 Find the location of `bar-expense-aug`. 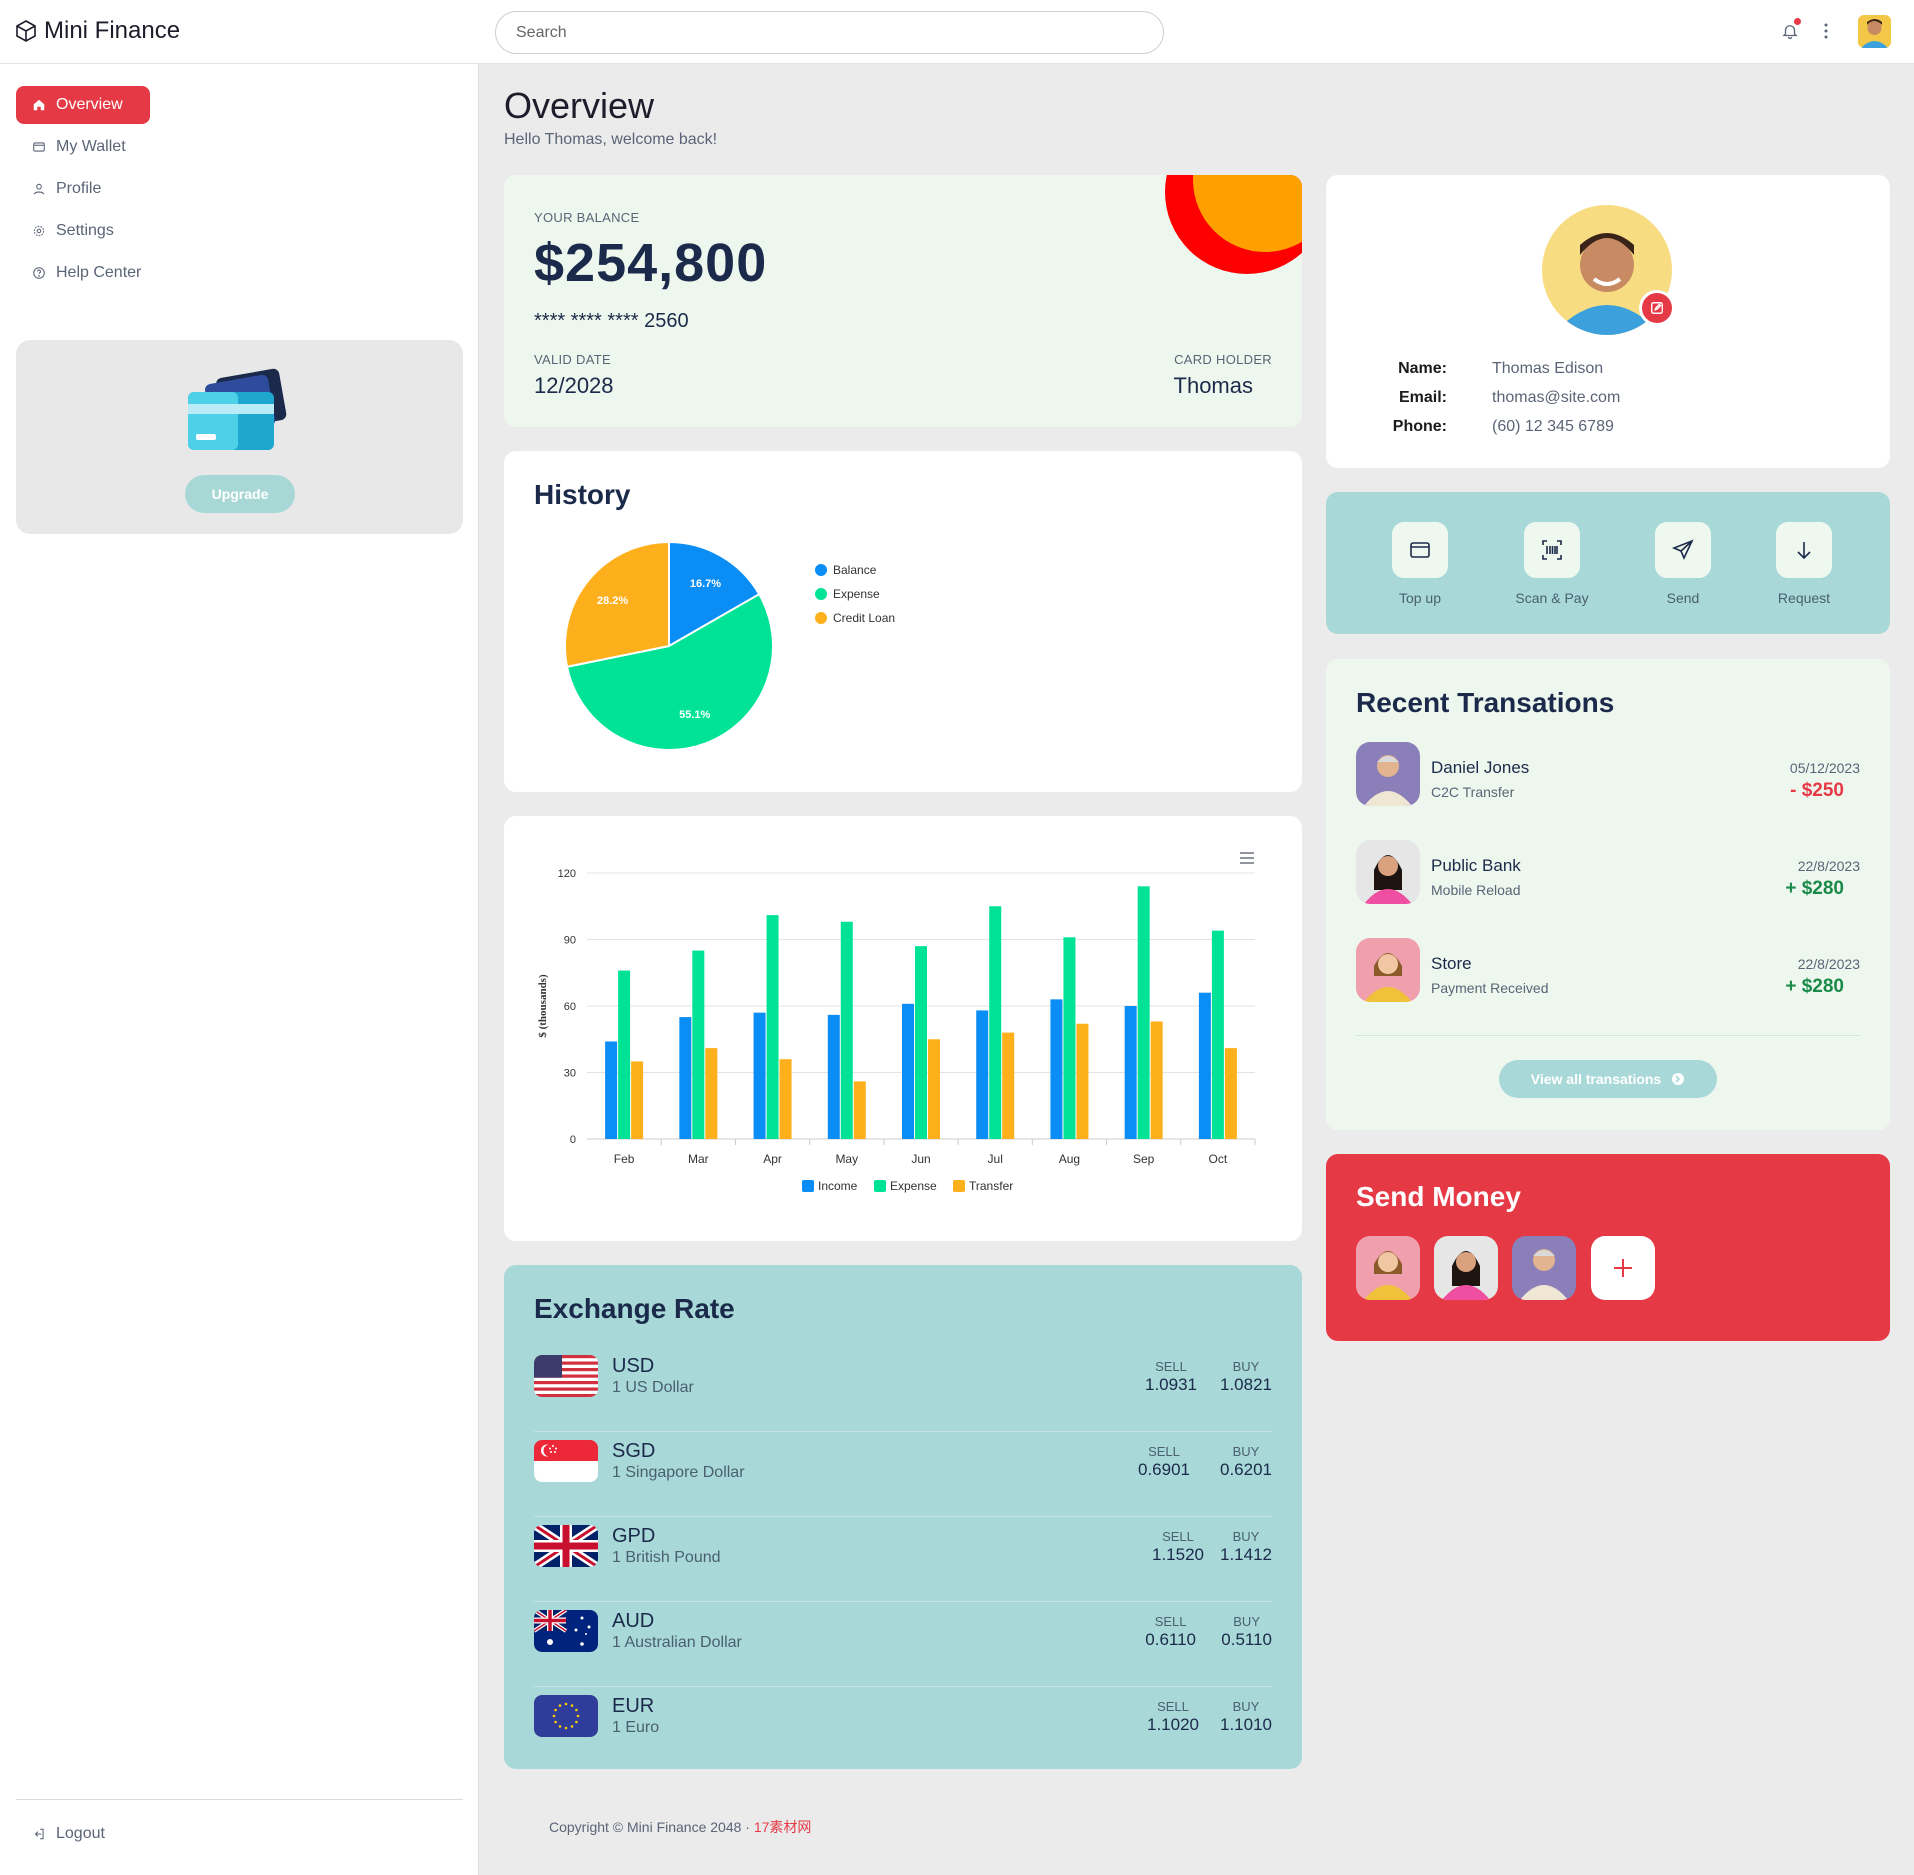

bar-expense-aug is located at coordinates (1069, 1038).